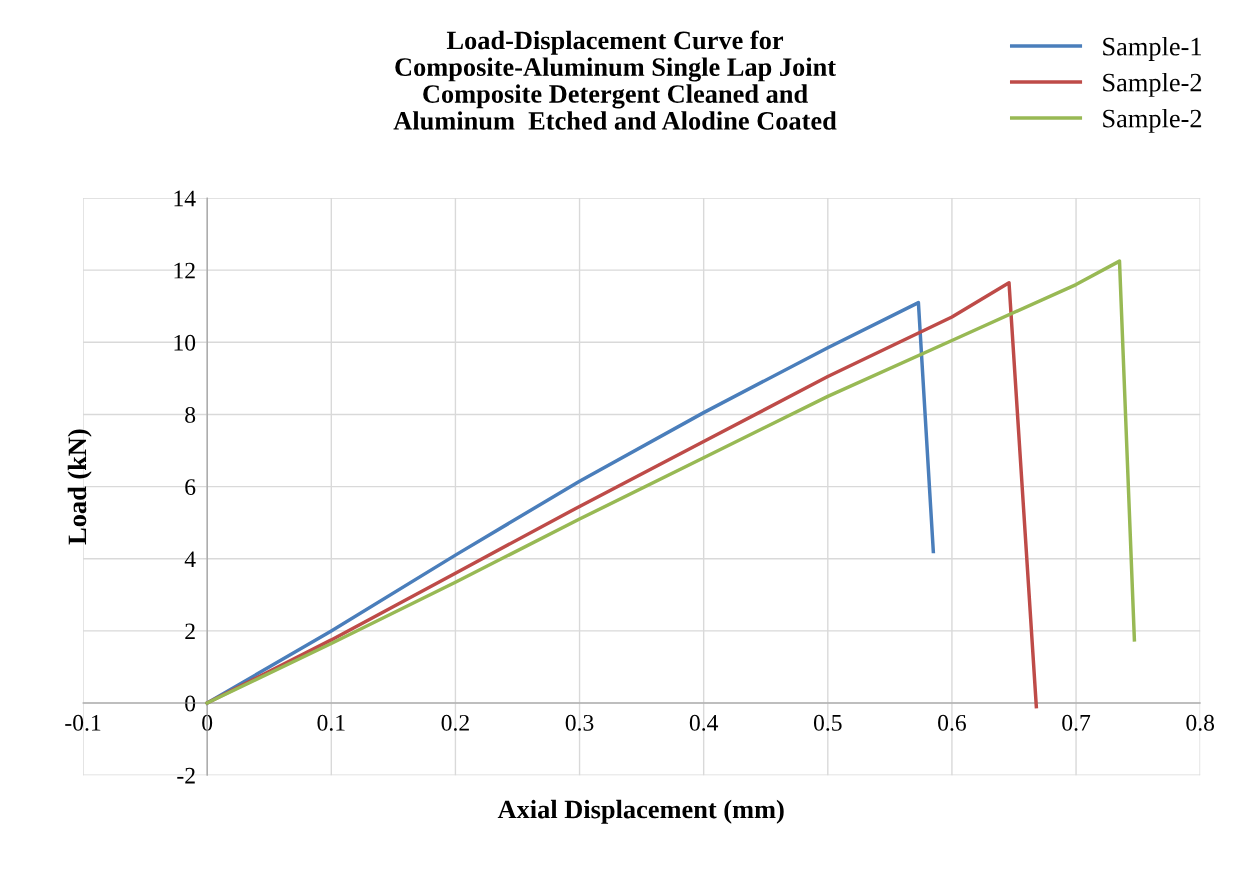 The image size is (1245, 871). Describe the element at coordinates (185, 198) in the screenshot. I see `y-tick-label: 14` at that location.